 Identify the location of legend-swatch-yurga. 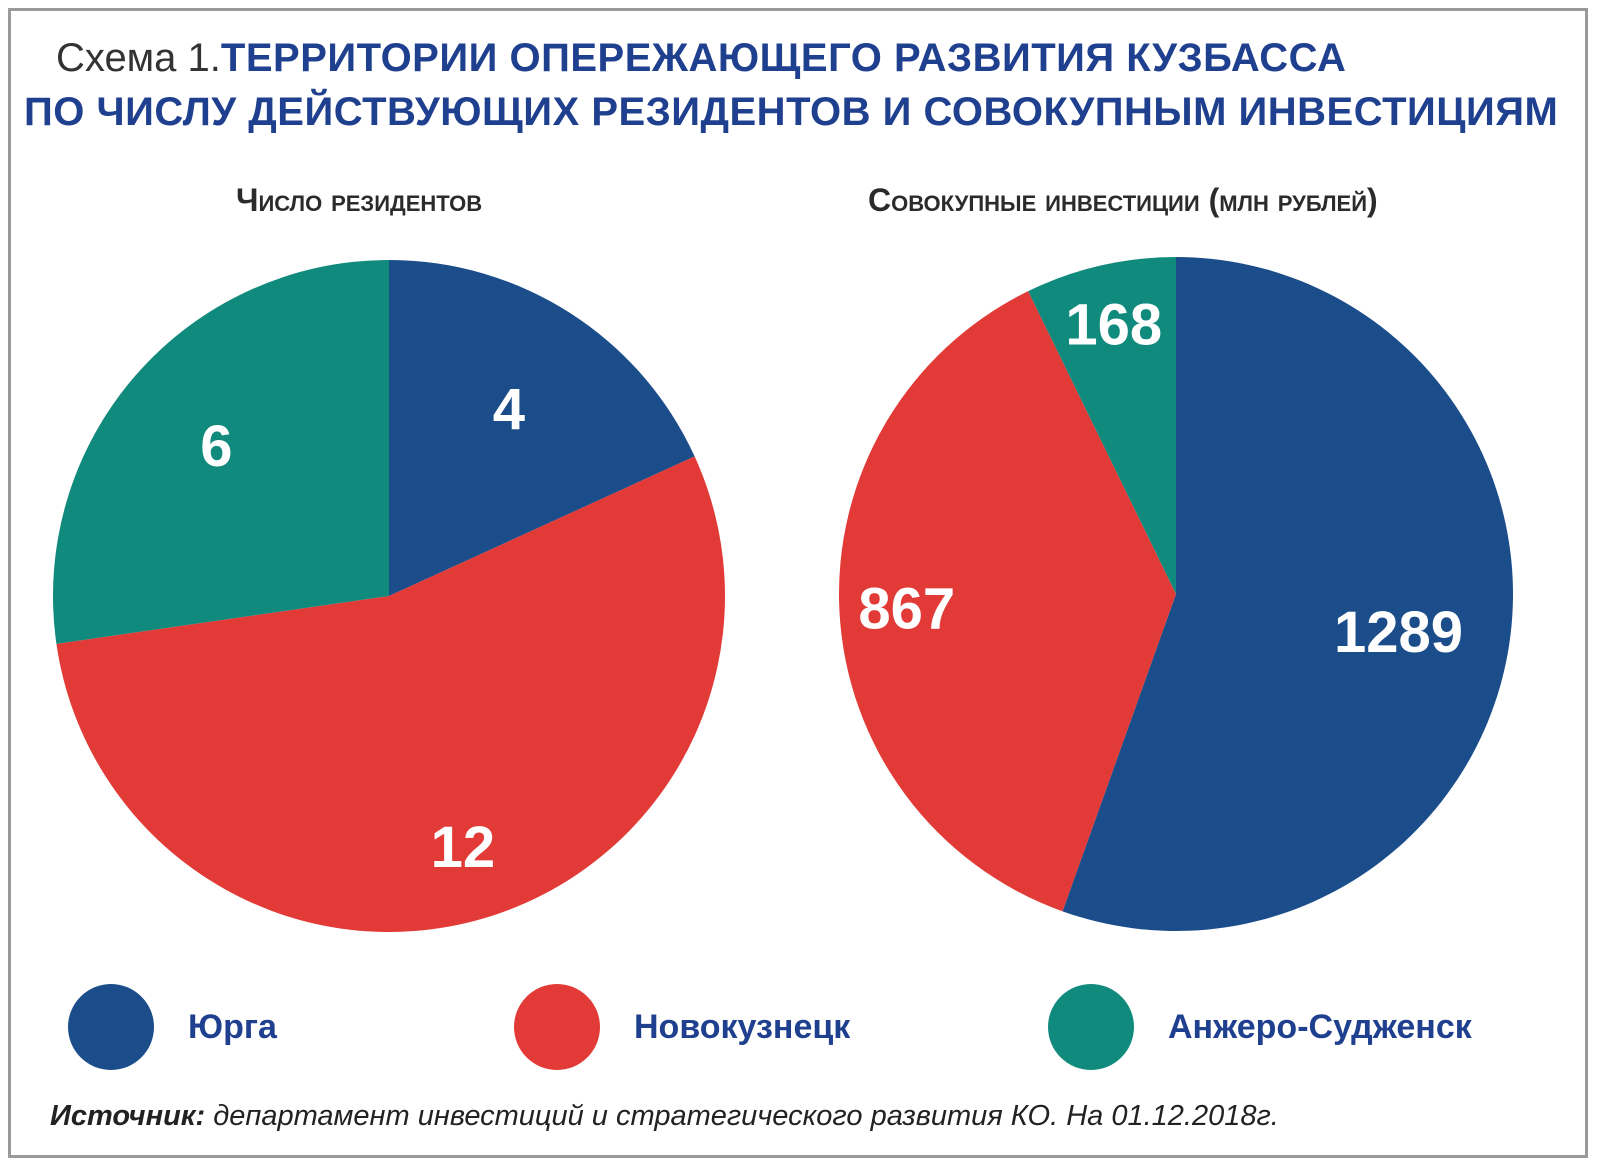
(111, 1027).